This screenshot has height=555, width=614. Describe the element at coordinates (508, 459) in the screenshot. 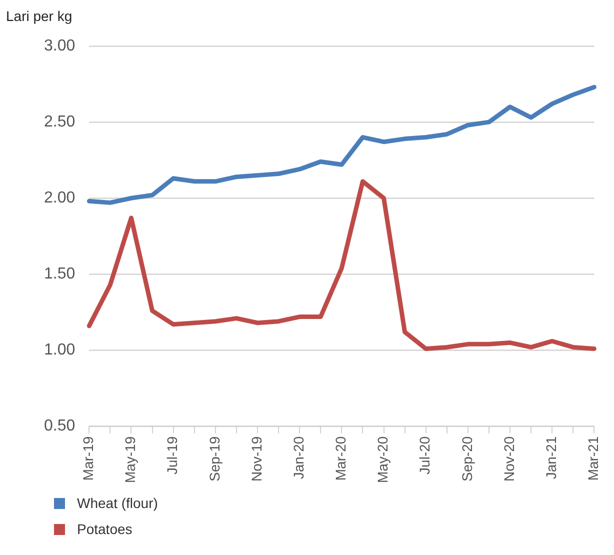

I see `x-tick-label: Nov-20` at that location.